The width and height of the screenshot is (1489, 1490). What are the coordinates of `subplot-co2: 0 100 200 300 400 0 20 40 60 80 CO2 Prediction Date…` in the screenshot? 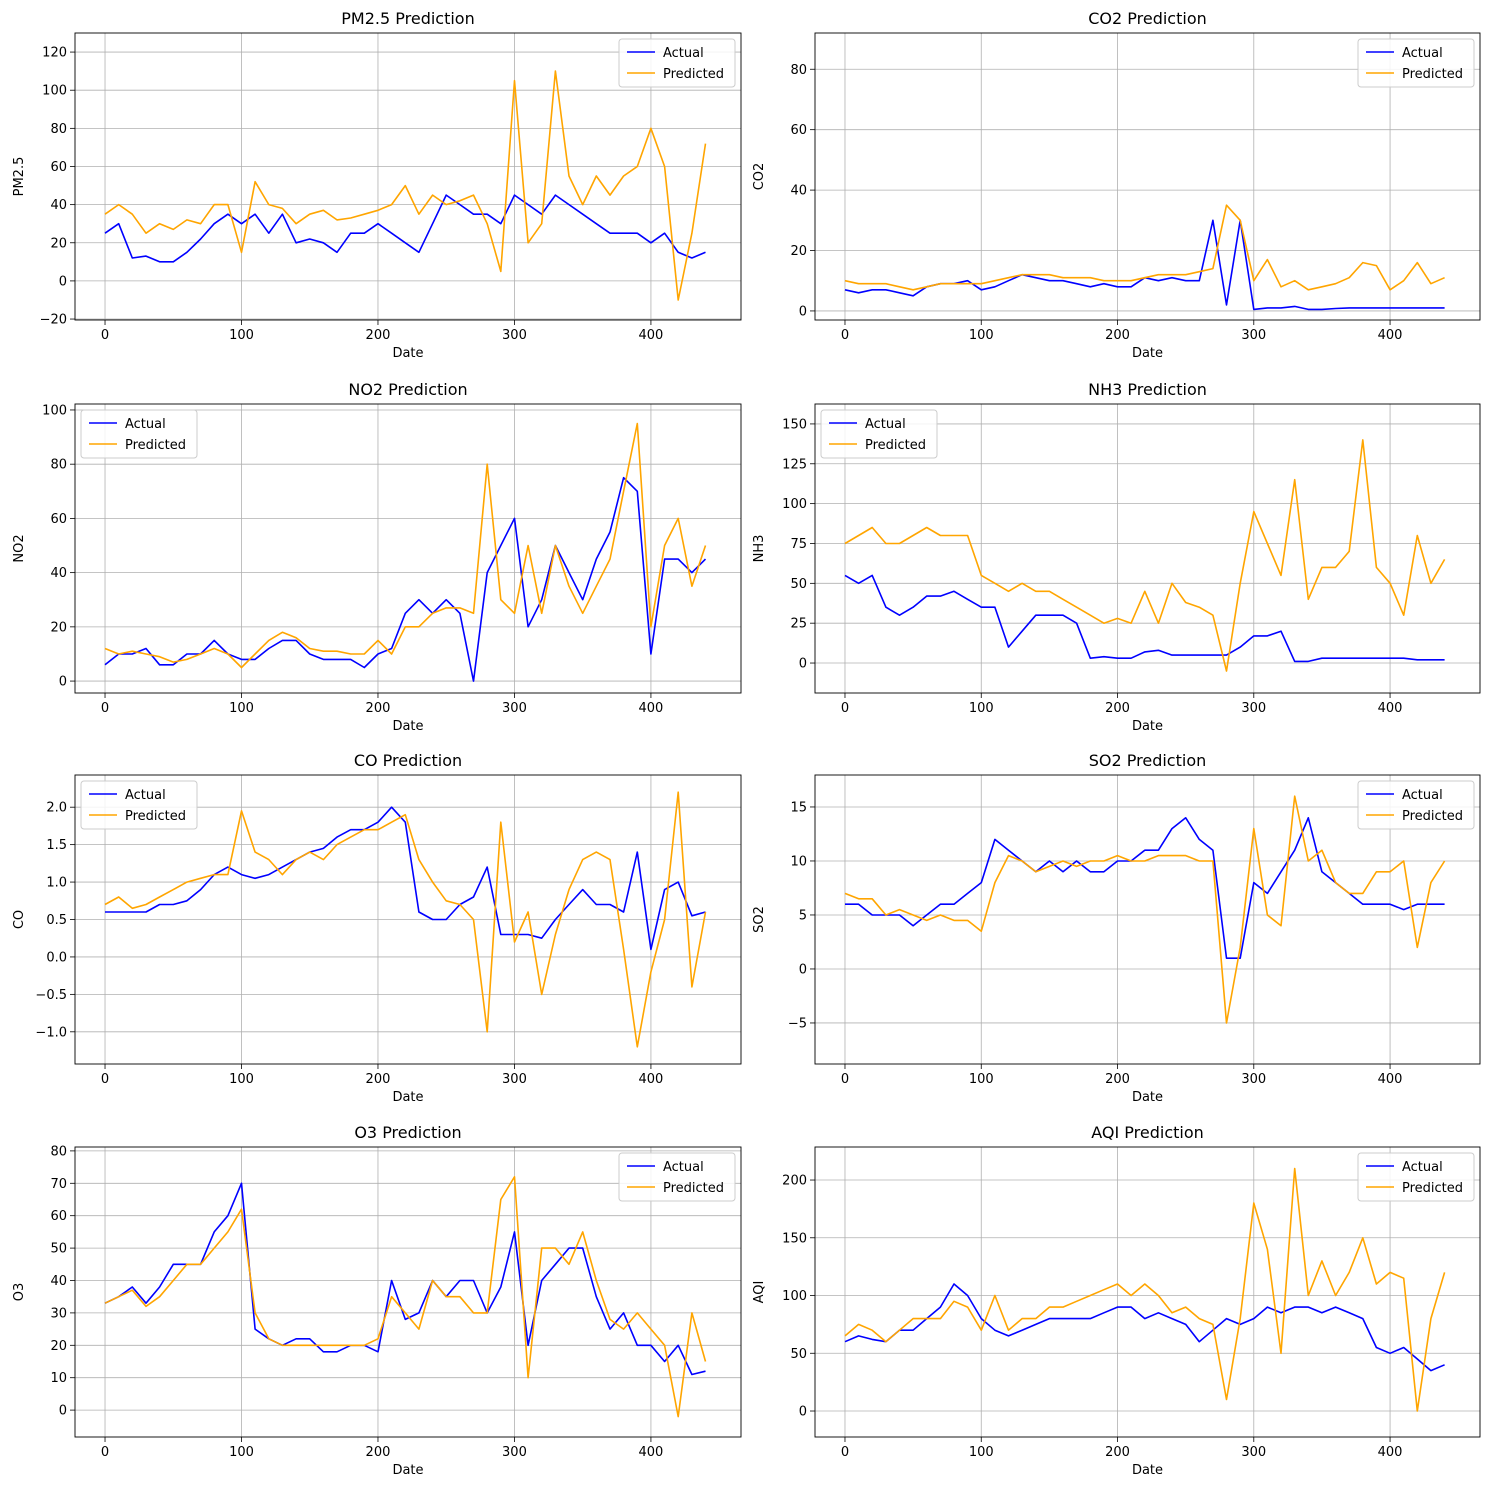 It's located at (1116, 185).